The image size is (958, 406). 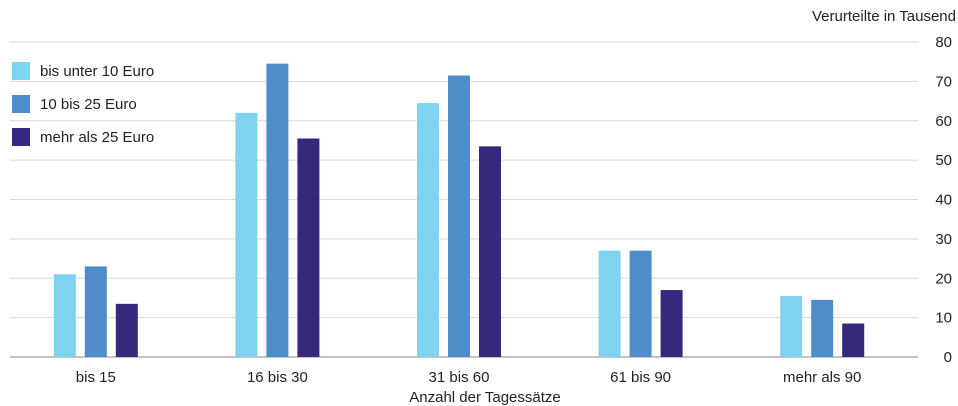 I want to click on y-tick-label: 50, so click(x=943, y=160).